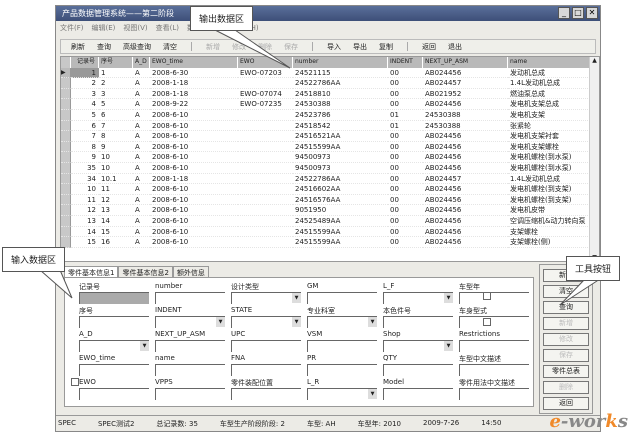 This screenshot has height=440, width=636. Describe the element at coordinates (566, 355) in the screenshot. I see `side-button: 保存` at that location.